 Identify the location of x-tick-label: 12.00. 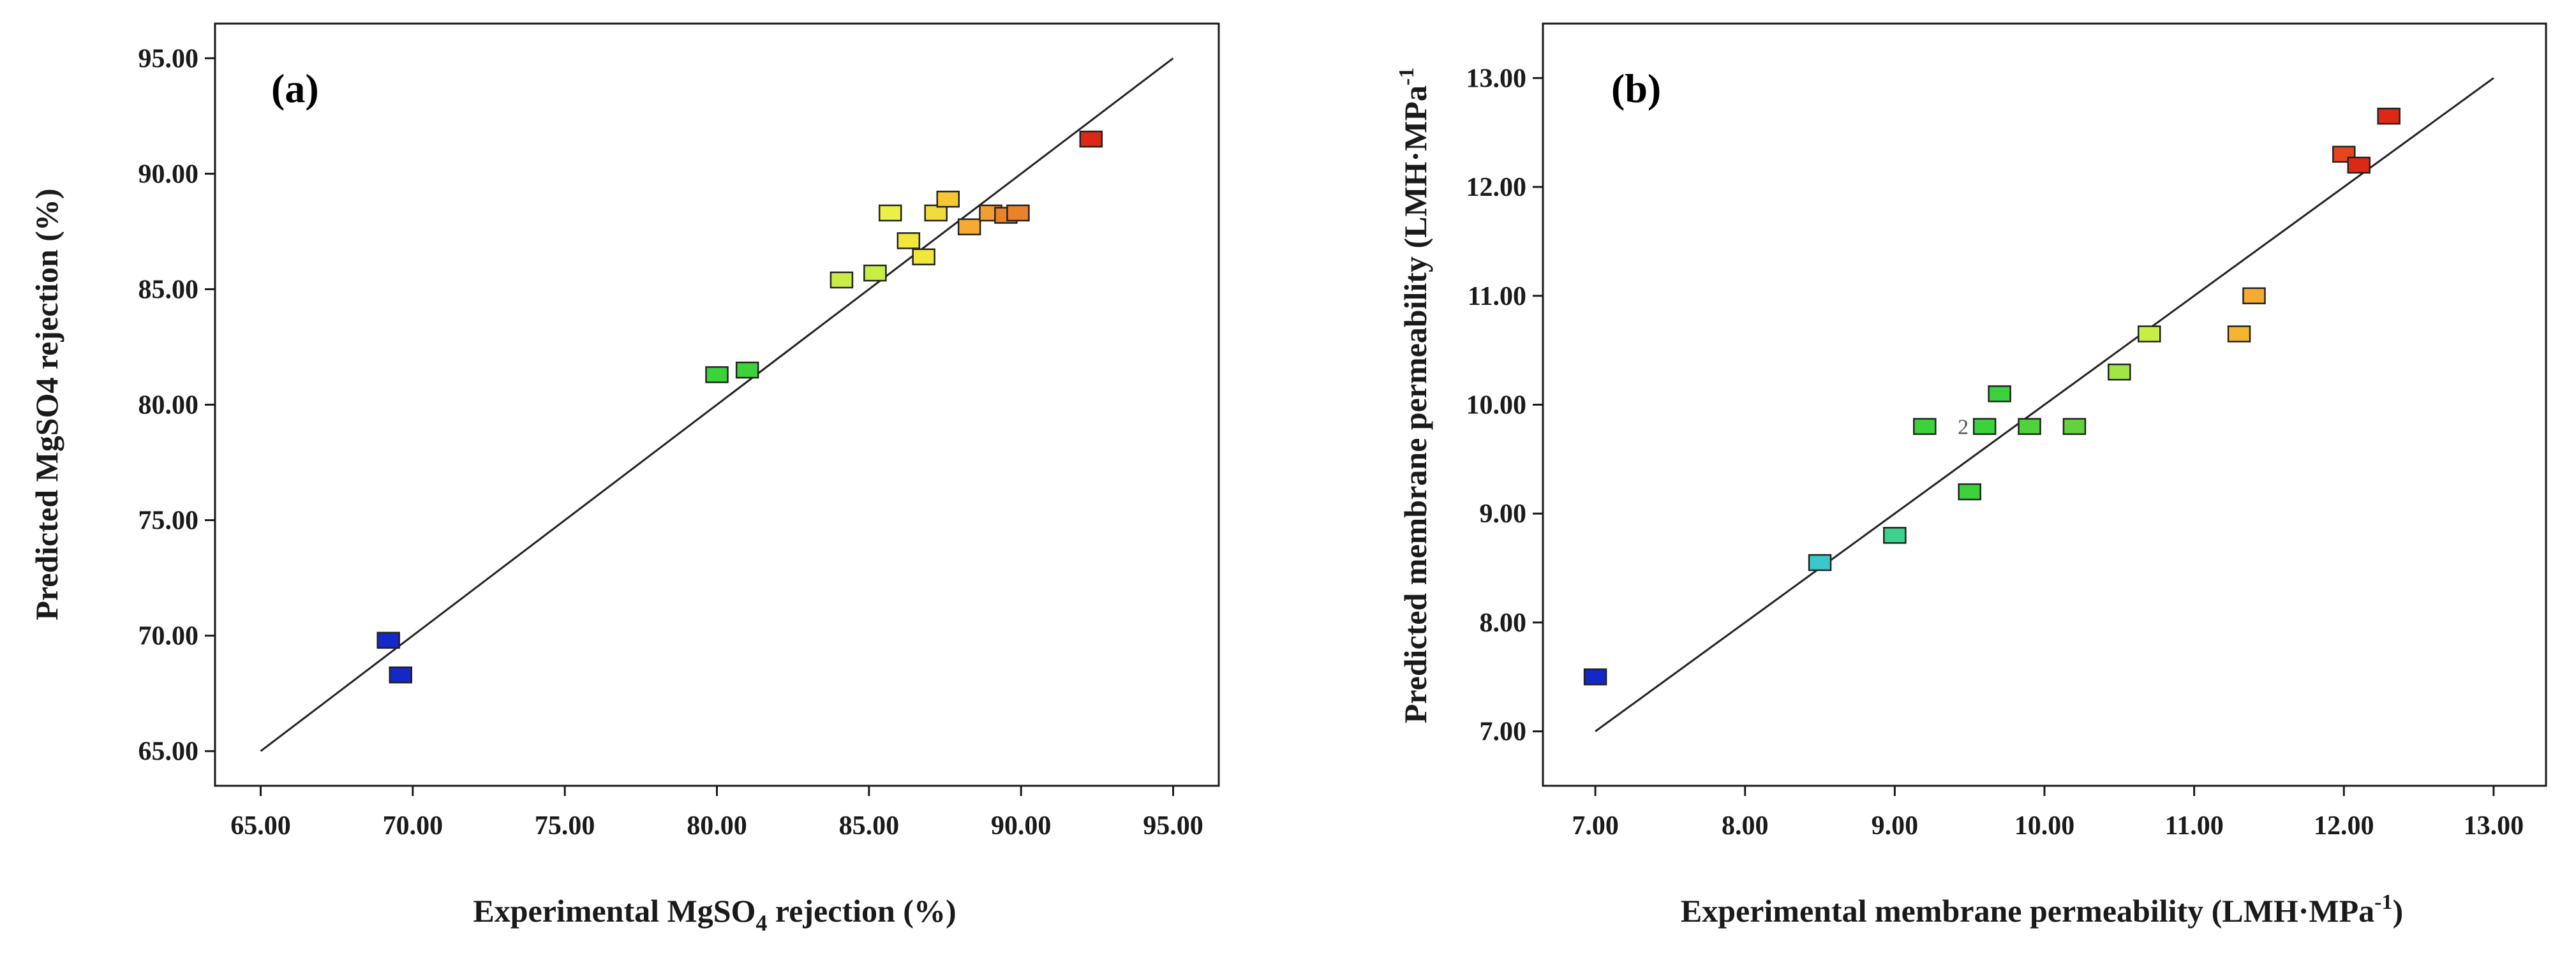
(2344, 826).